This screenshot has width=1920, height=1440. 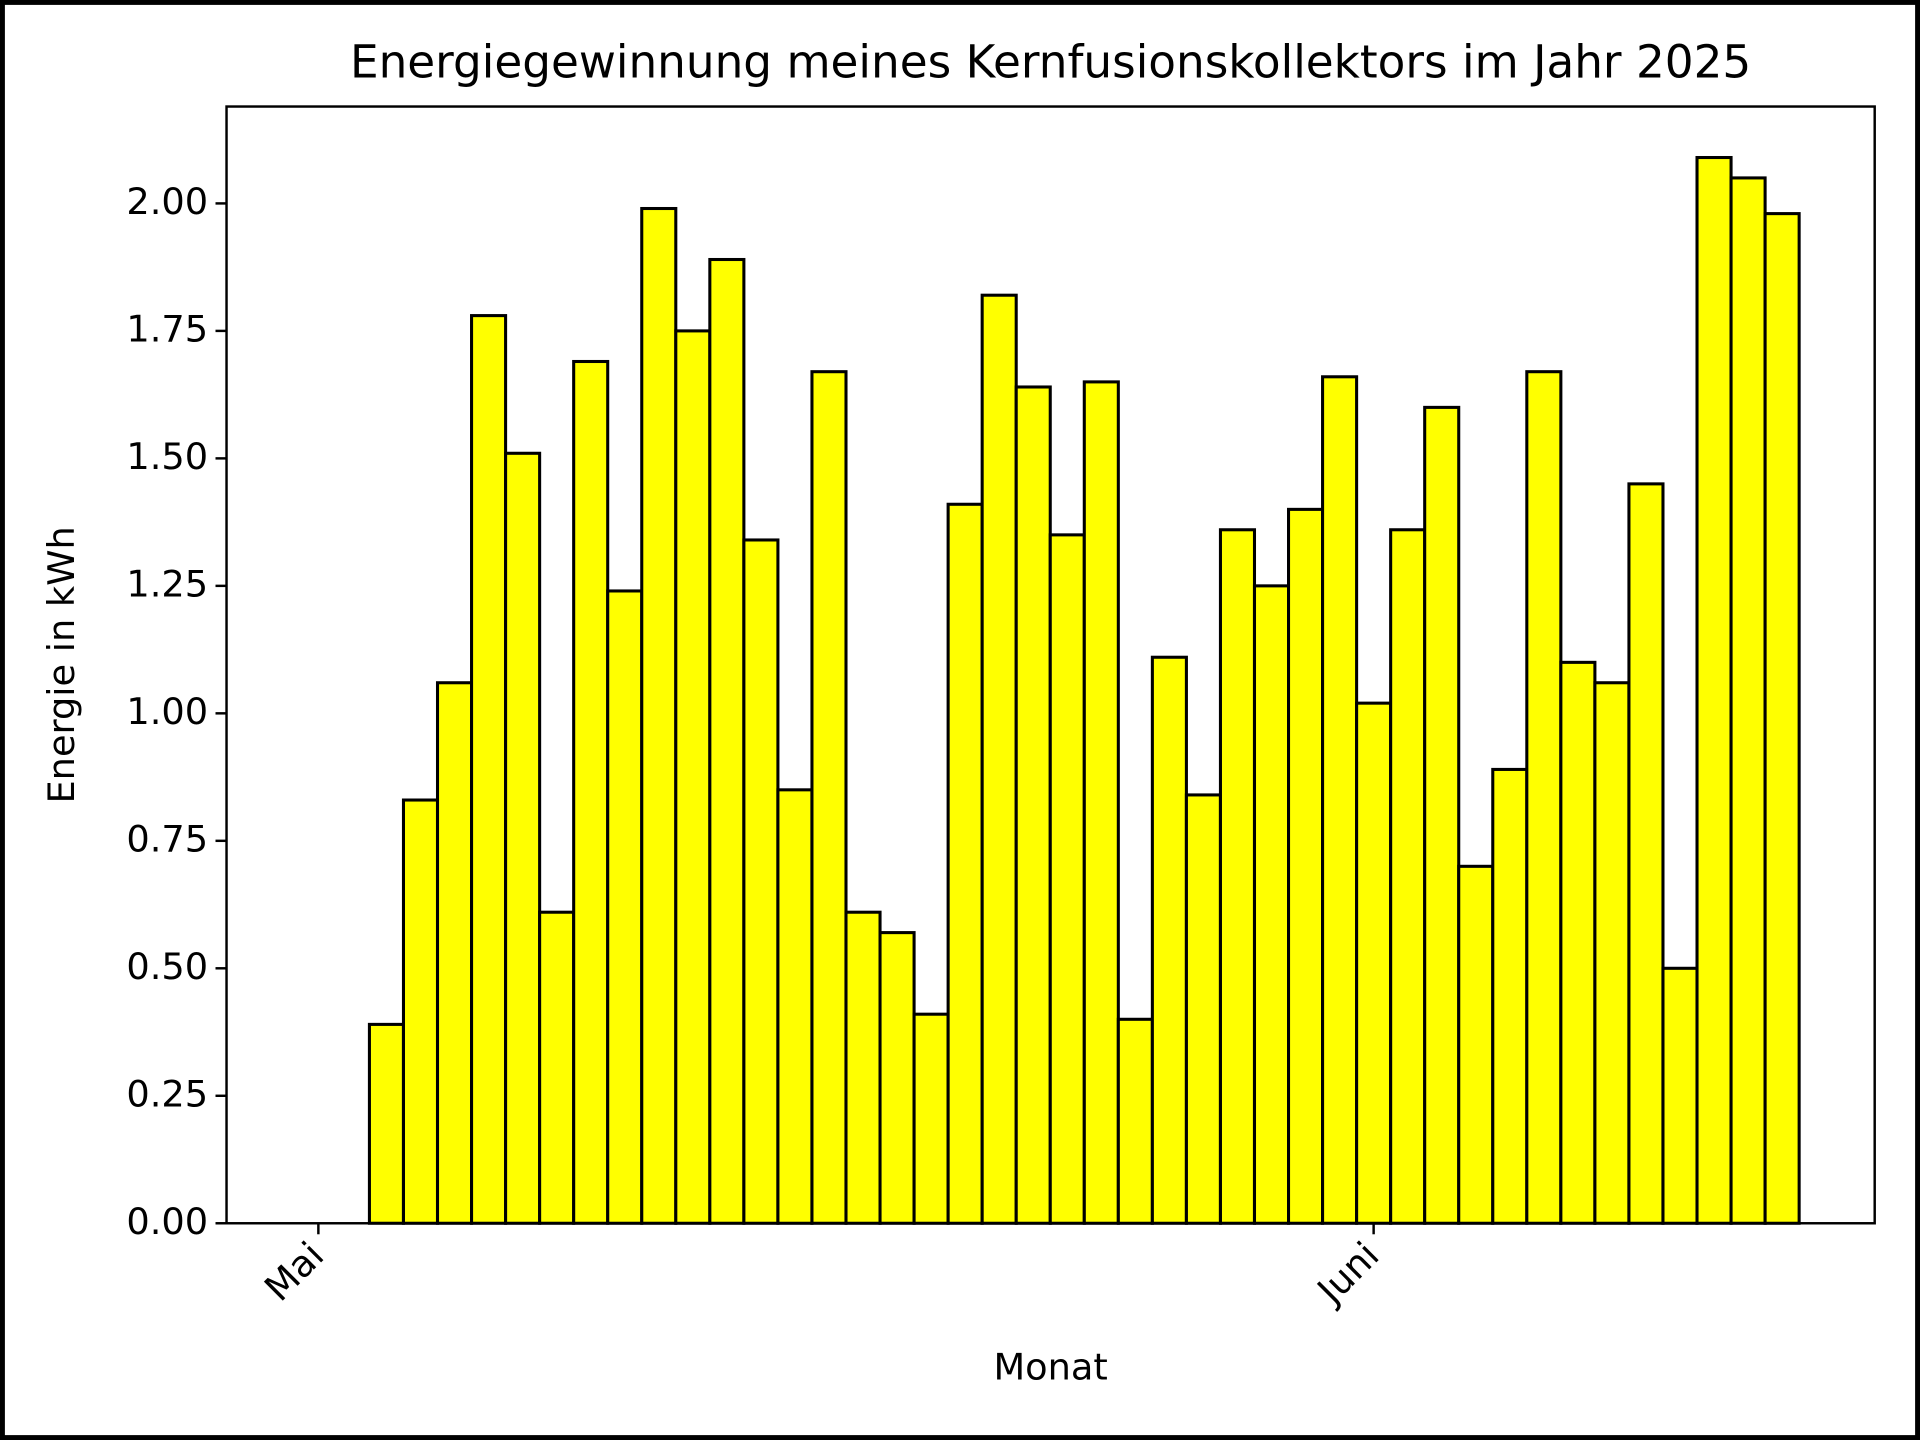 What do you see at coordinates (167, 583) in the screenshot?
I see `y-tick-label: 1.25` at bounding box center [167, 583].